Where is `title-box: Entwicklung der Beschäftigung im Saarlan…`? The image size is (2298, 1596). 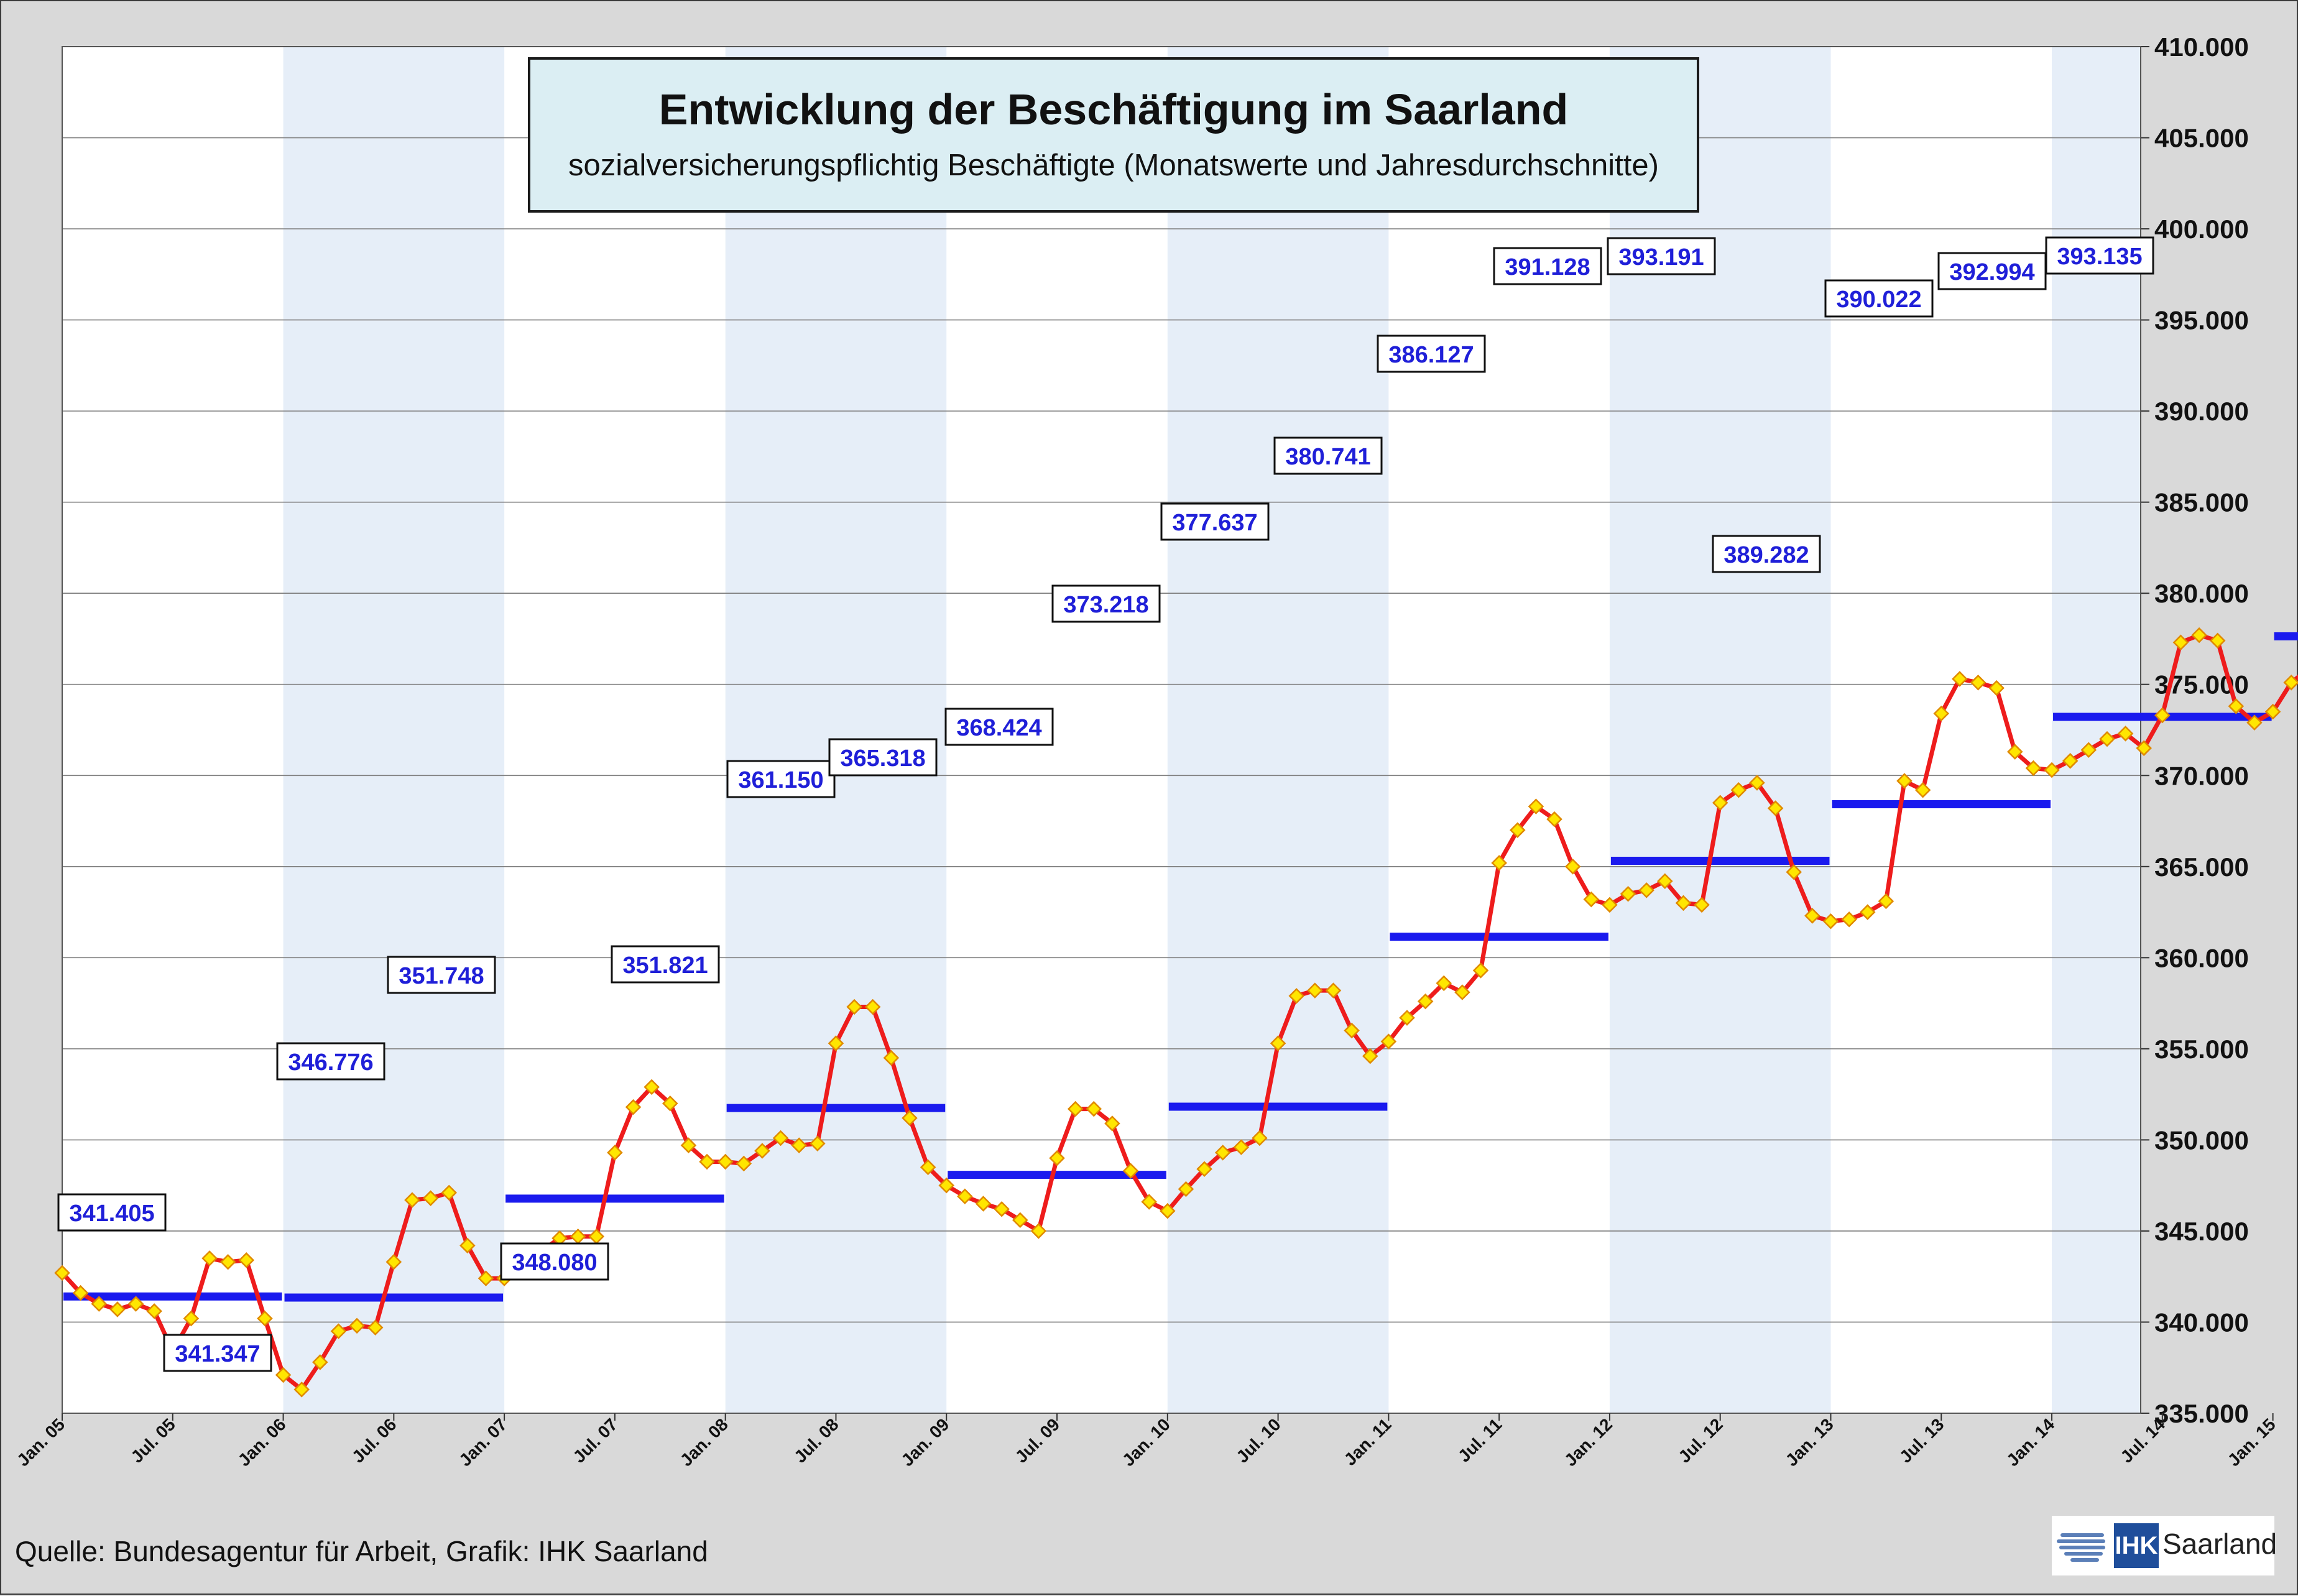 title-box: Entwicklung der Beschäftigung im Saarlan… is located at coordinates (1113, 135).